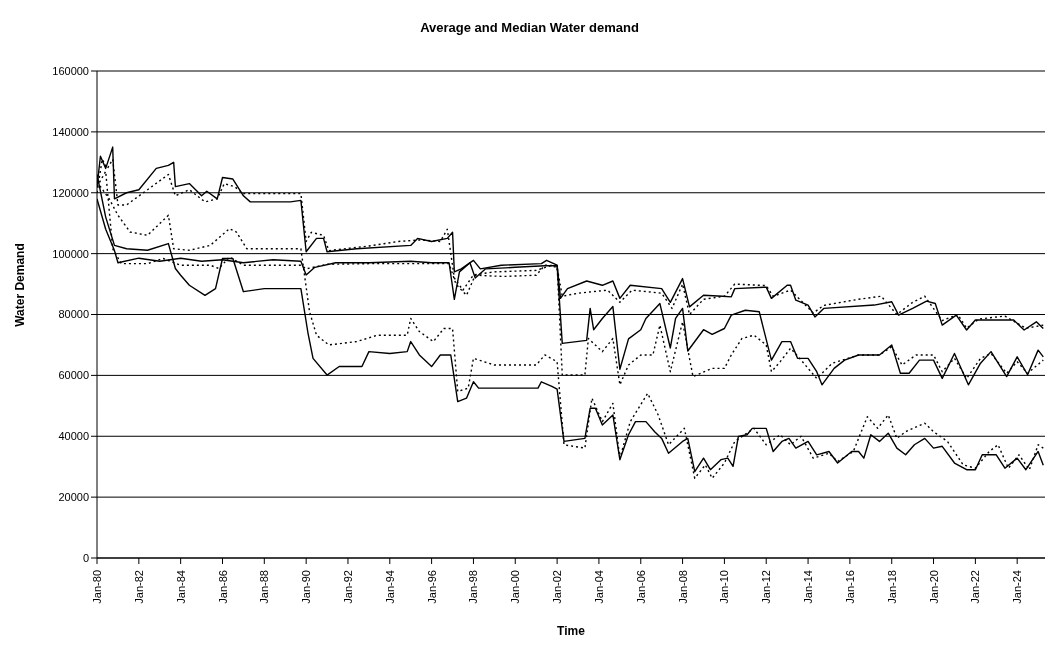 This screenshot has height=650, width=1059. What do you see at coordinates (766, 587) in the screenshot?
I see `x-tick-label: Jan-12` at bounding box center [766, 587].